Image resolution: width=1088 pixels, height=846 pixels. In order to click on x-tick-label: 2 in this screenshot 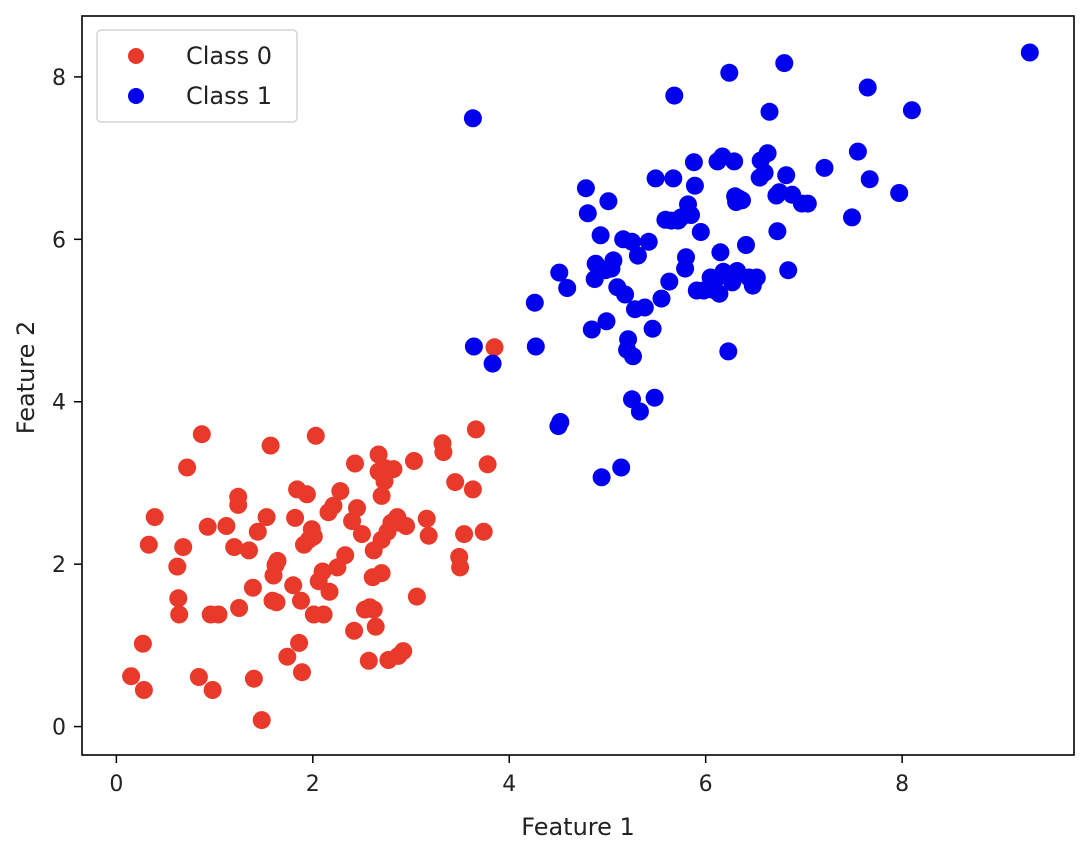, I will do `click(313, 784)`.